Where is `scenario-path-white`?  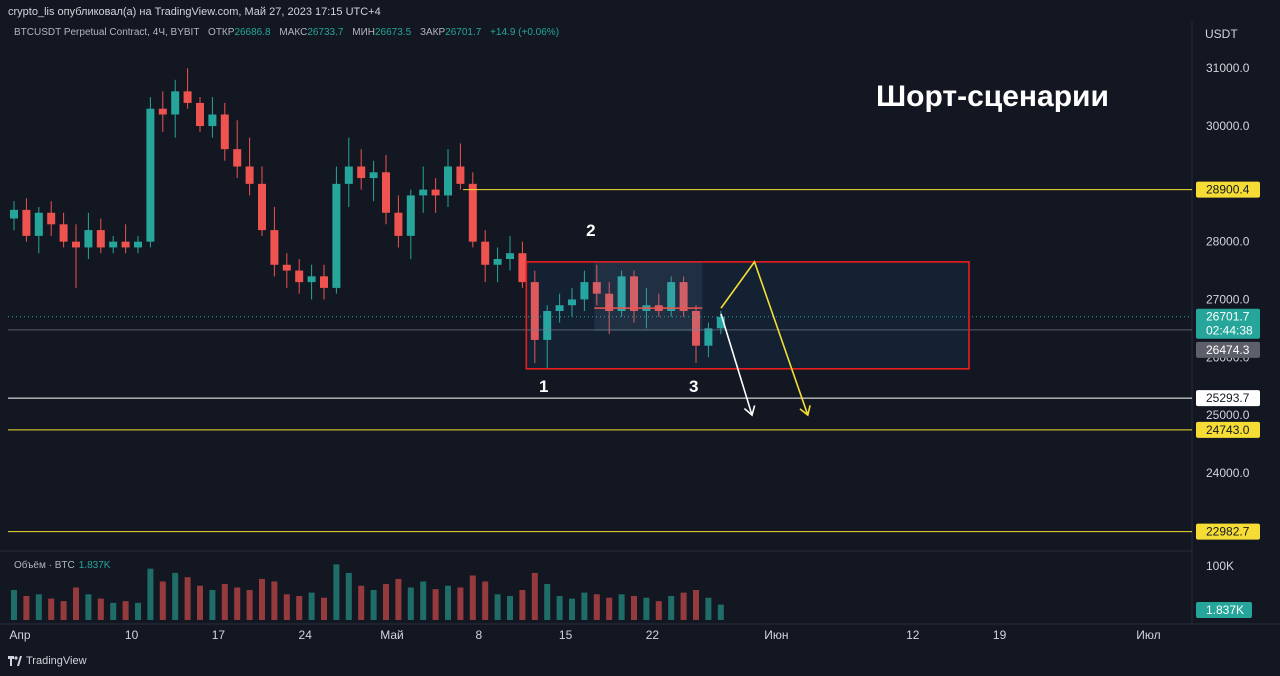
scenario-path-white is located at coordinates (736, 364).